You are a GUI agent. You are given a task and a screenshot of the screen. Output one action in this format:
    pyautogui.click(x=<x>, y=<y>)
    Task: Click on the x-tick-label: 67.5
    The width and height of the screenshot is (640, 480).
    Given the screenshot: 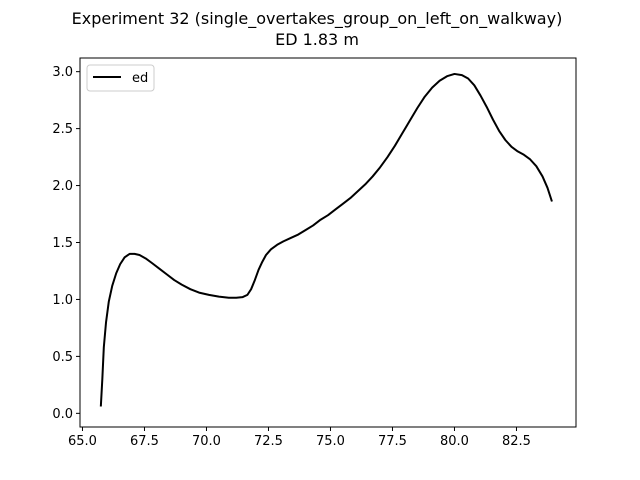 What is the action you would take?
    pyautogui.click(x=144, y=441)
    